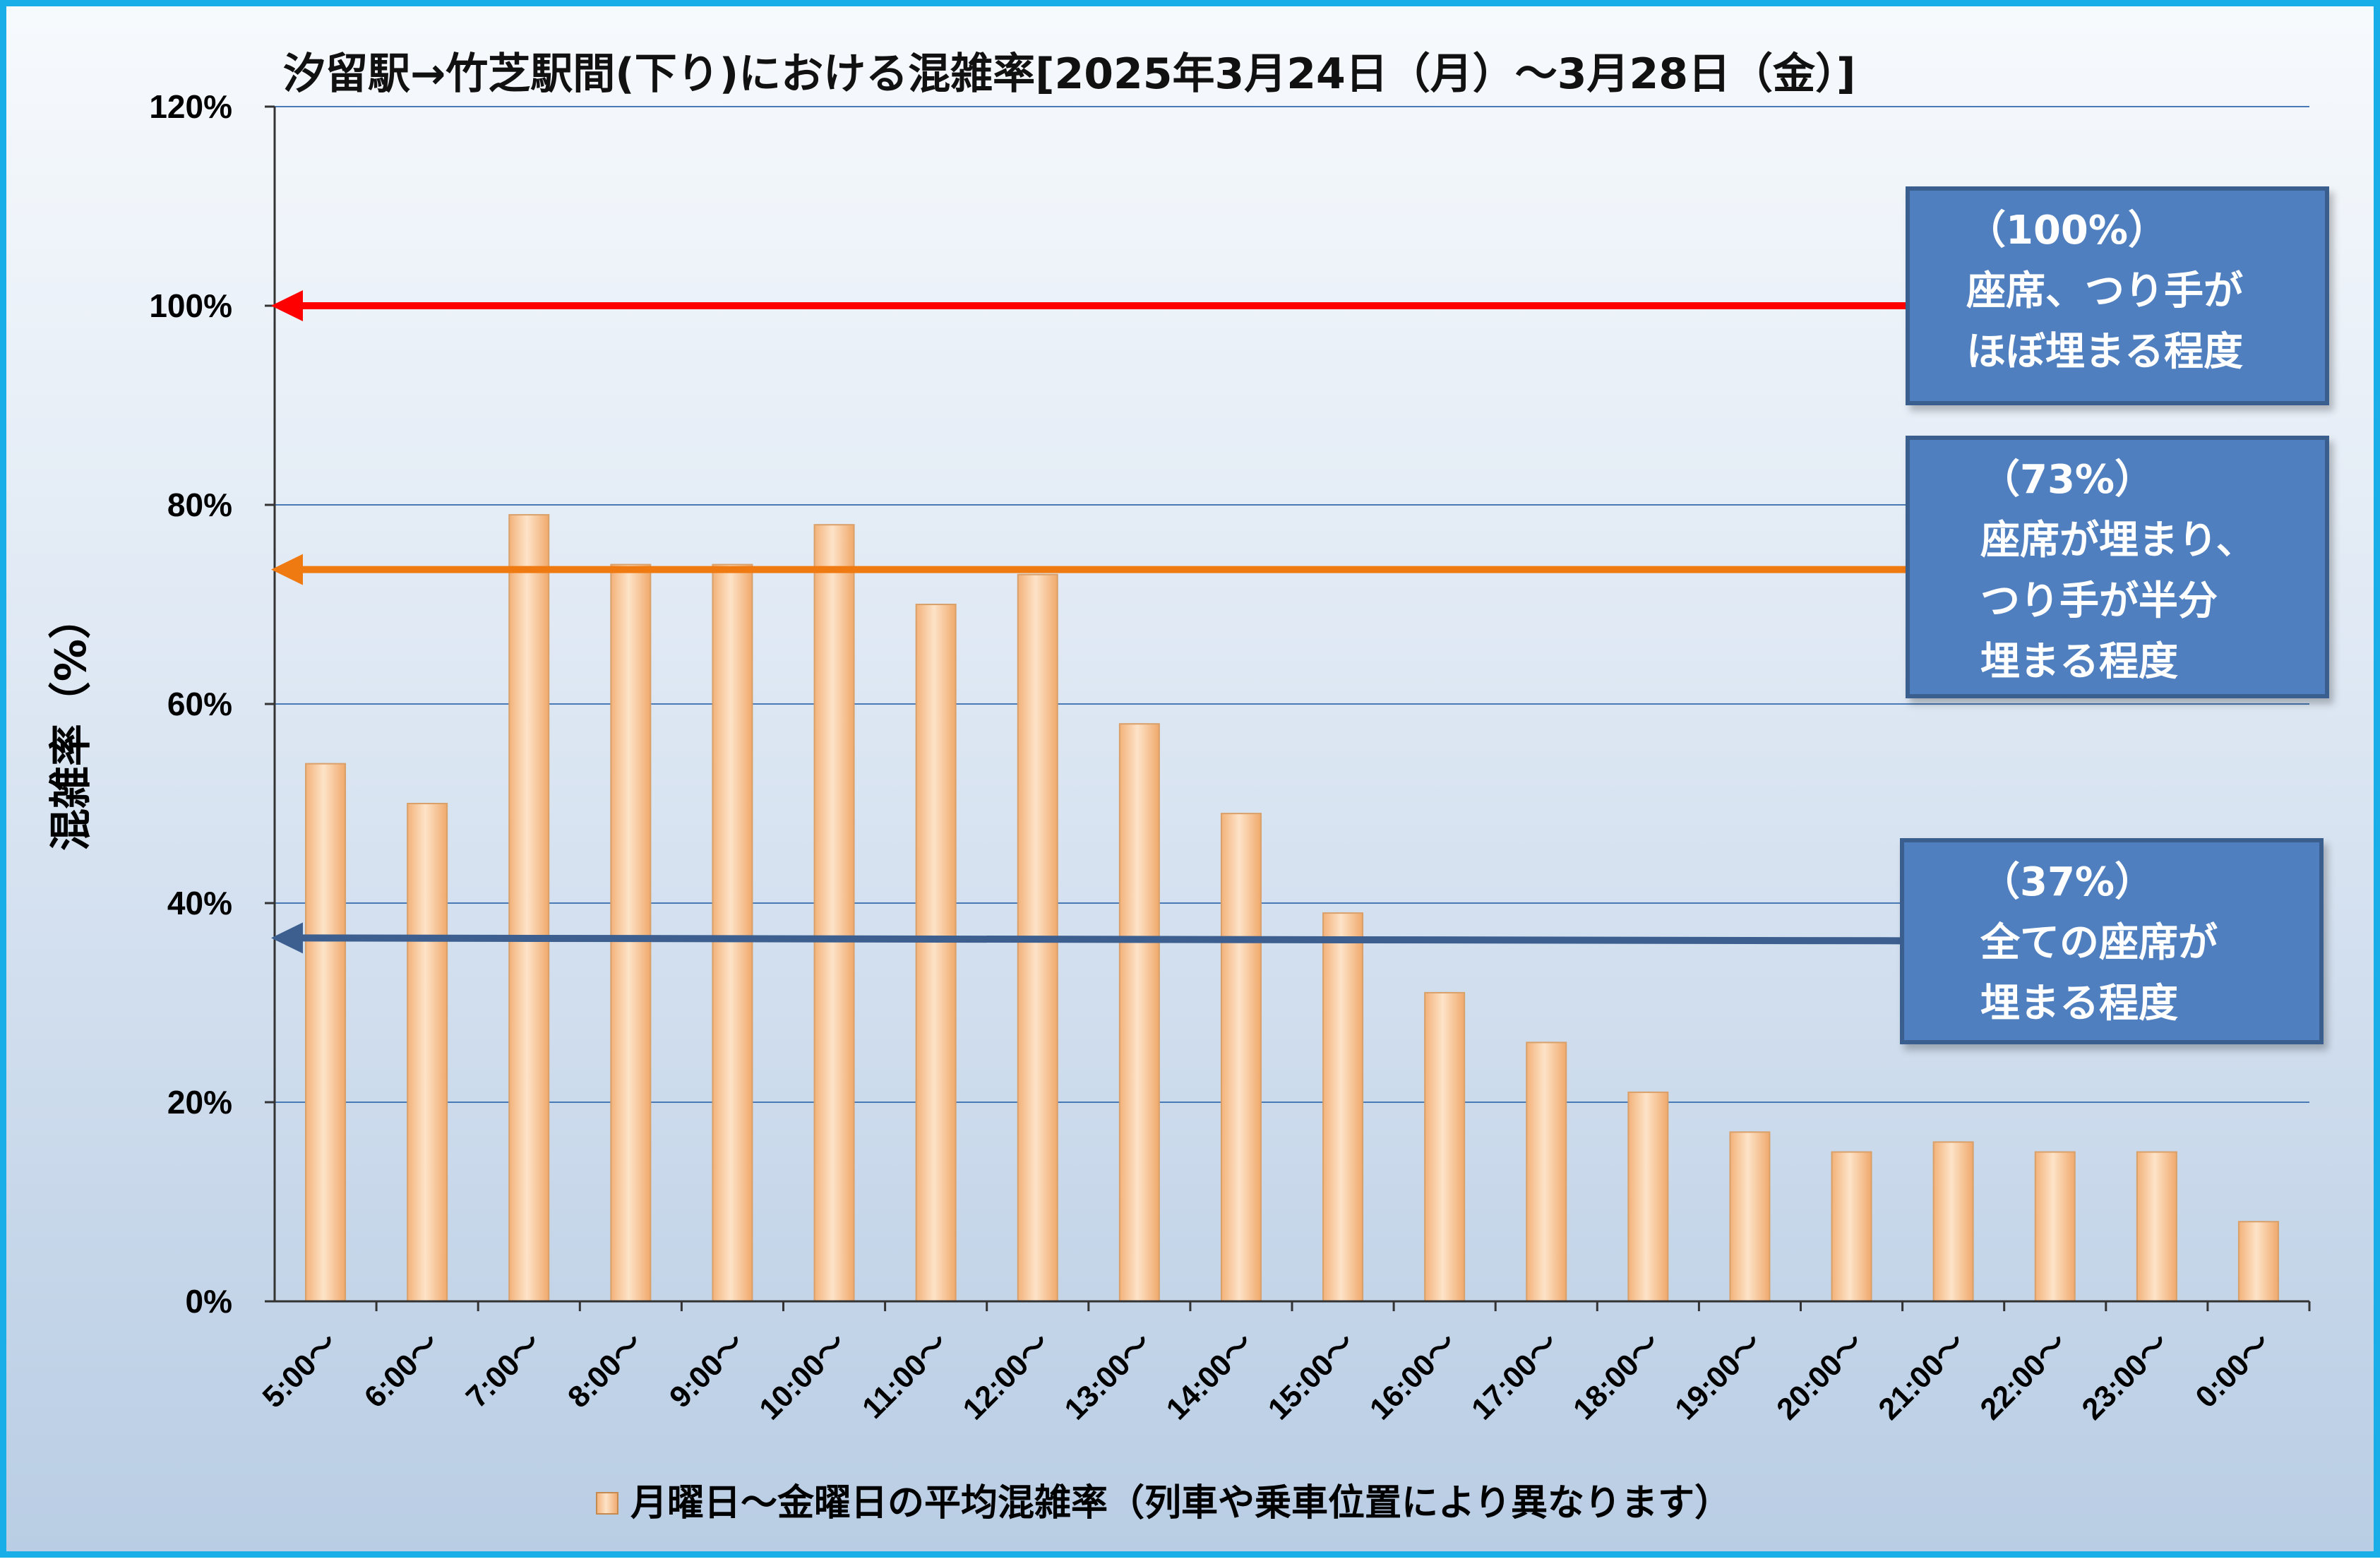 The height and width of the screenshot is (1564, 2380). What do you see at coordinates (2104, 352) in the screenshot?
I see `callout-line: ほぼ埋まる程度` at bounding box center [2104, 352].